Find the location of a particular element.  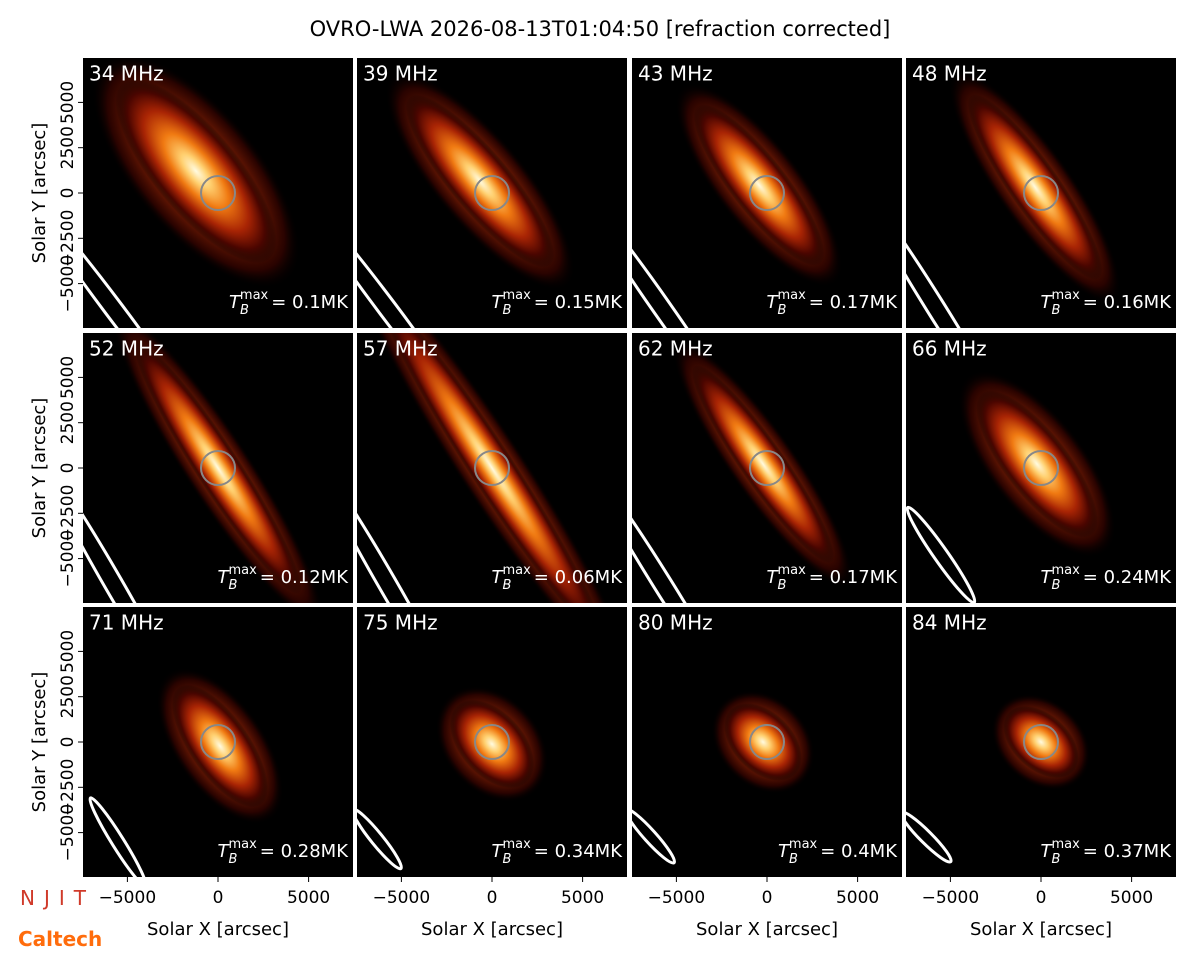

annotation: TBmax = 0.37MK is located at coordinates (1107, 852).